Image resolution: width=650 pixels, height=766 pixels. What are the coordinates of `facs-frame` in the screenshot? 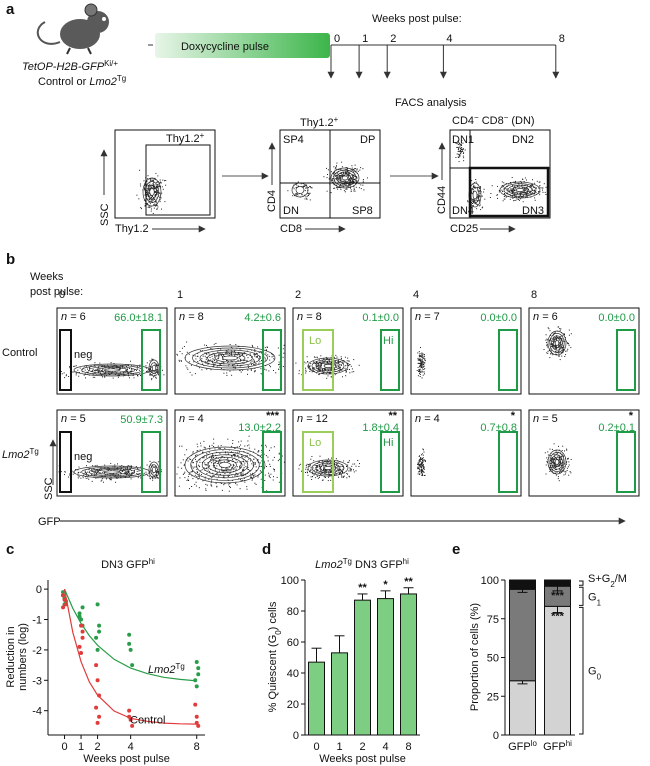 It's located at (112, 453).